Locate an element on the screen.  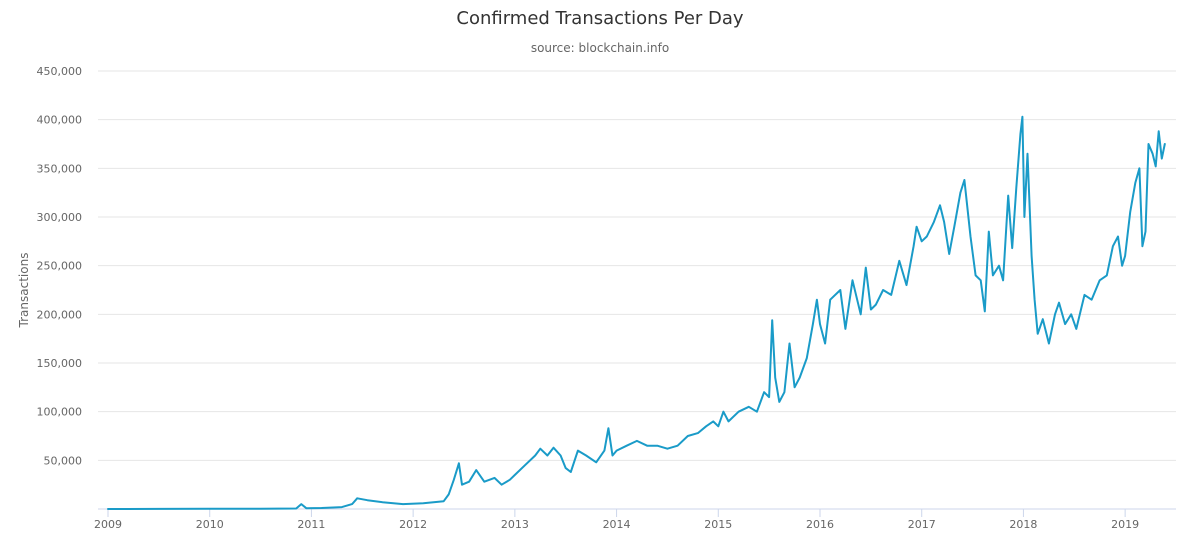
y-tick-label: 200,000 is located at coordinates (60, 314).